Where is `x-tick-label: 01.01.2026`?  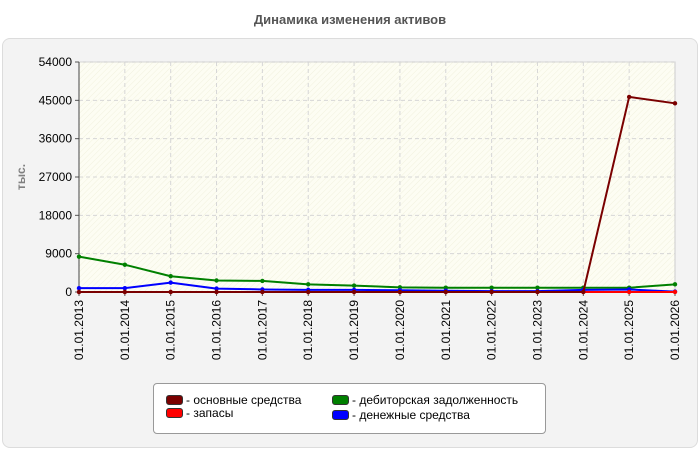
x-tick-label: 01.01.2026 is located at coordinates (675, 330).